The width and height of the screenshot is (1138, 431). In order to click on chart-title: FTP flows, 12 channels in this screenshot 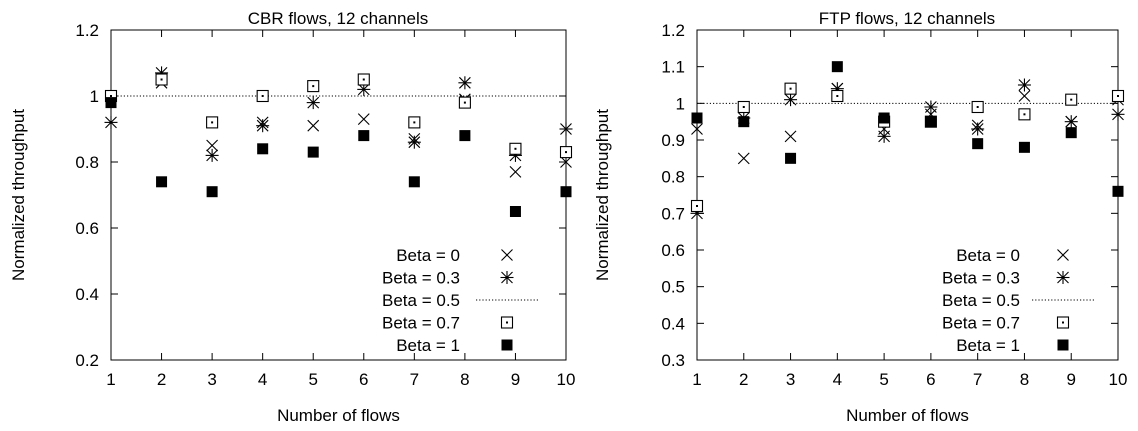, I will do `click(907, 18)`.